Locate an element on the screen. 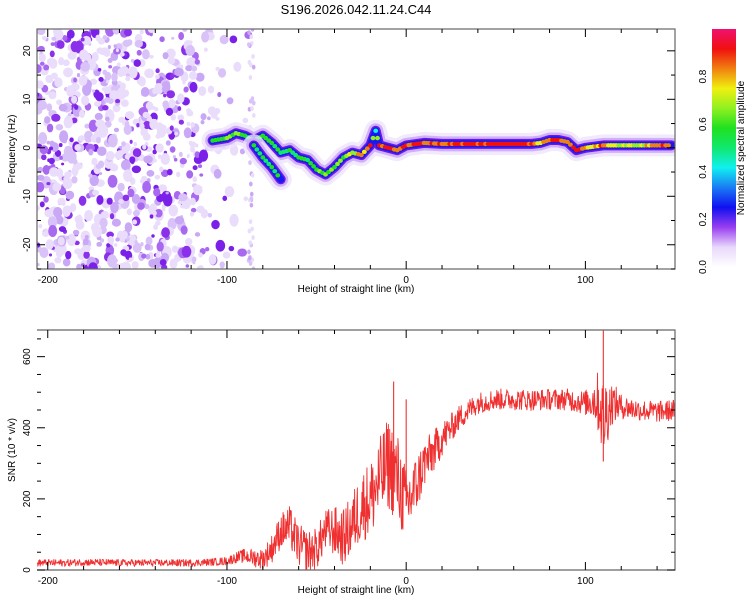  y-tick-label: 0 is located at coordinates (27, 570).